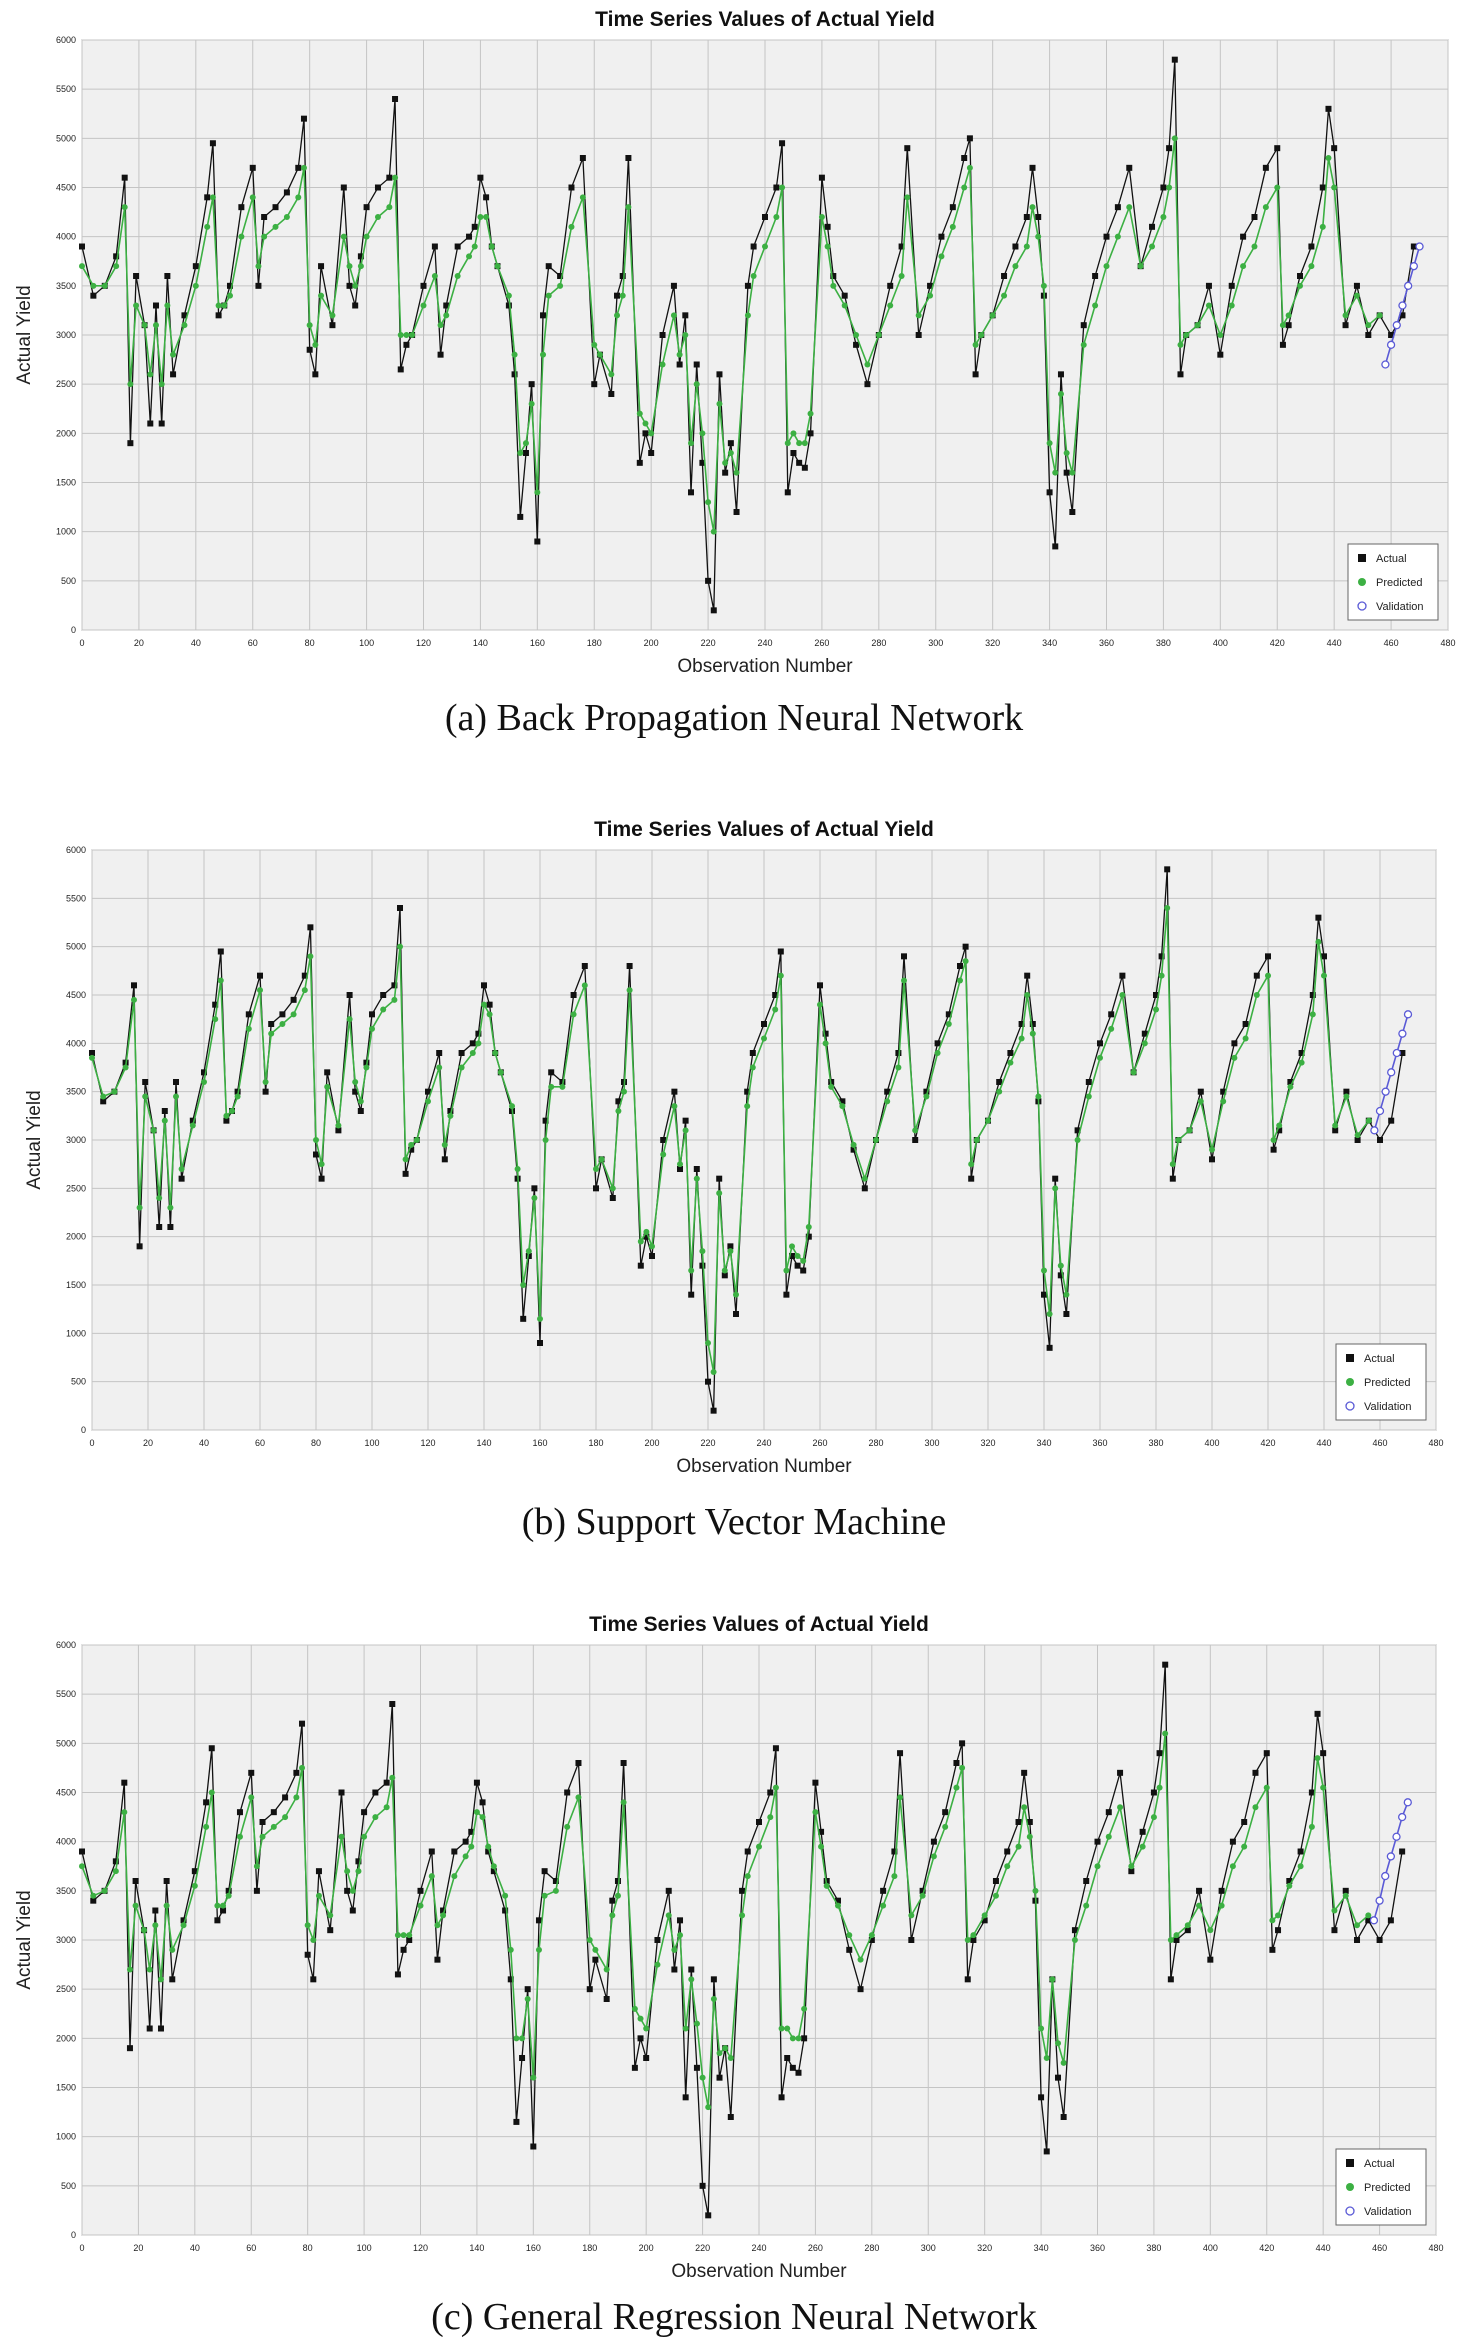 This screenshot has width=1468, height=2349. I want to click on legend-marker-predicted, so click(1350, 2187).